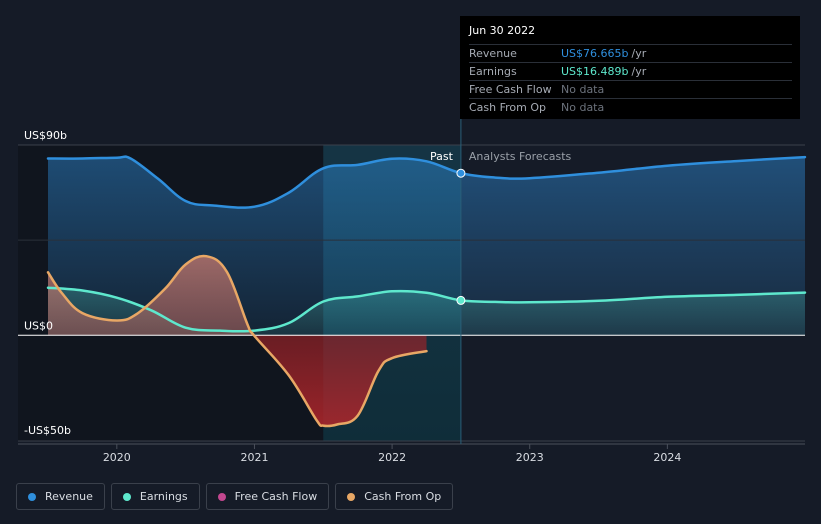 The height and width of the screenshot is (524, 821). I want to click on tooltip-date: Jun 30 2022, so click(630, 34).